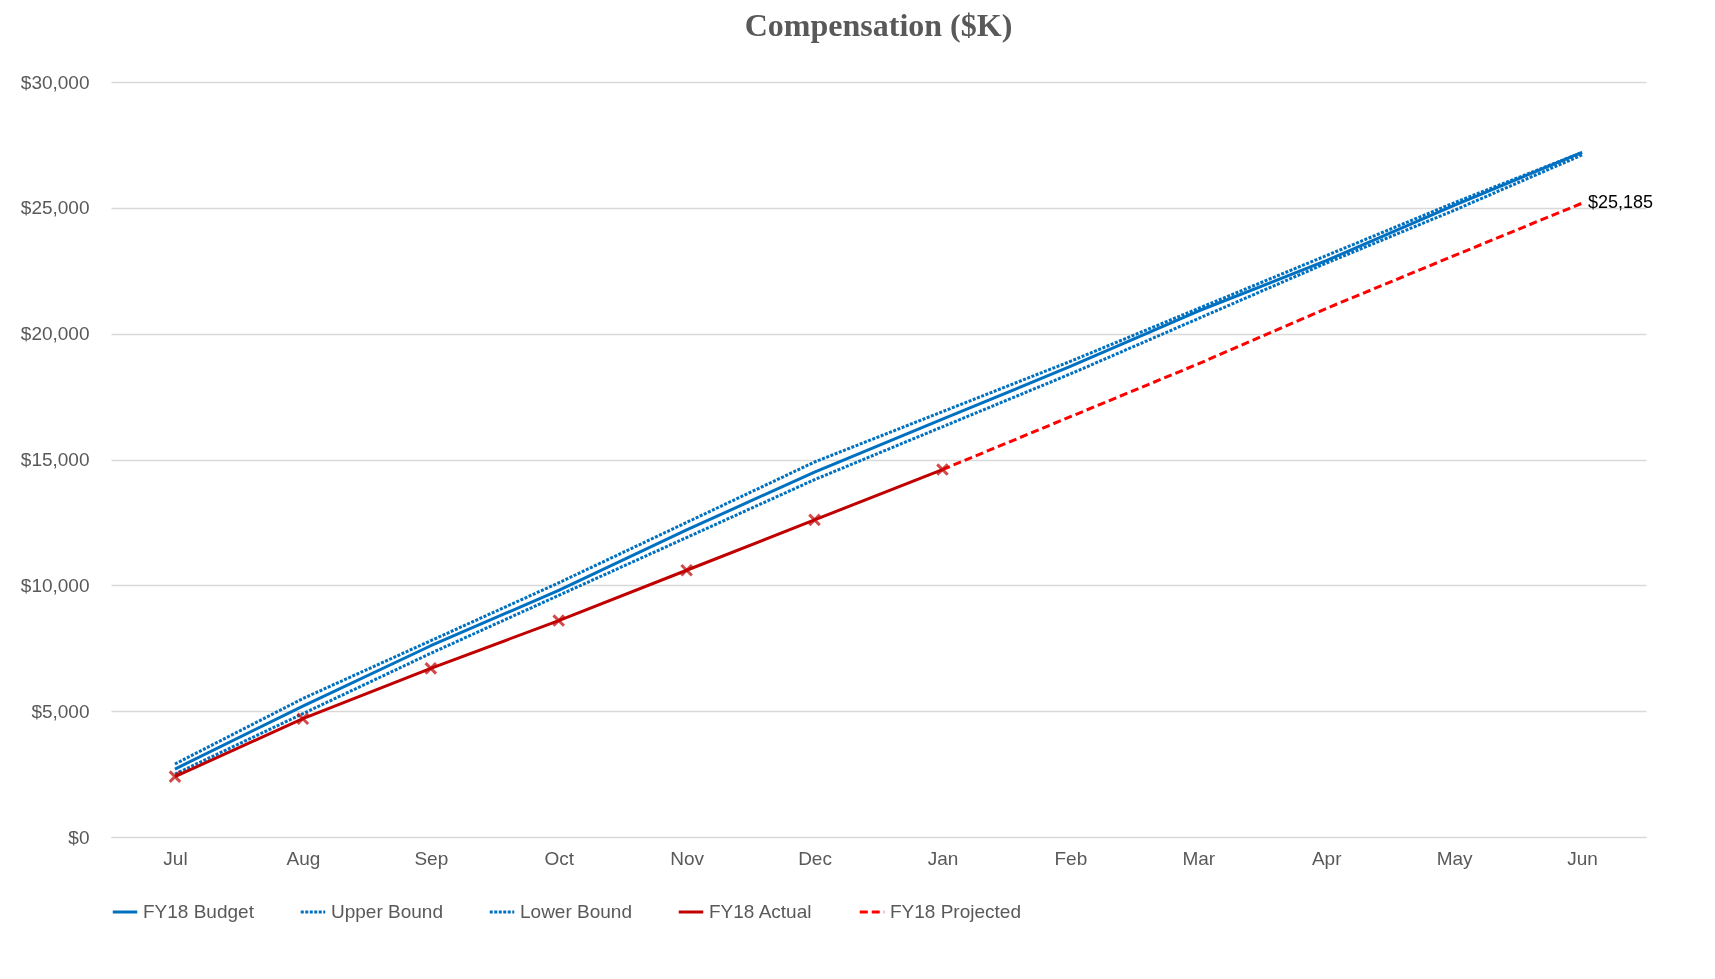  What do you see at coordinates (1621, 202) in the screenshot?
I see `annotation: $25,185` at bounding box center [1621, 202].